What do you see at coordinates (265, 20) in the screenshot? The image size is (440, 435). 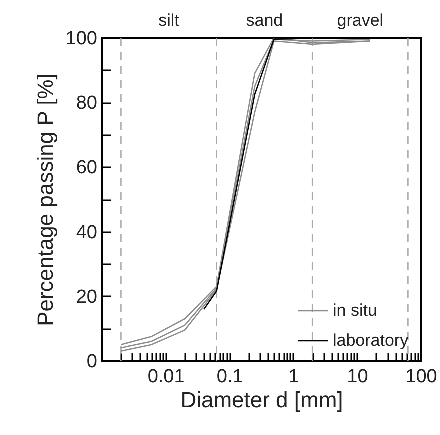 I see `text: sand` at bounding box center [265, 20].